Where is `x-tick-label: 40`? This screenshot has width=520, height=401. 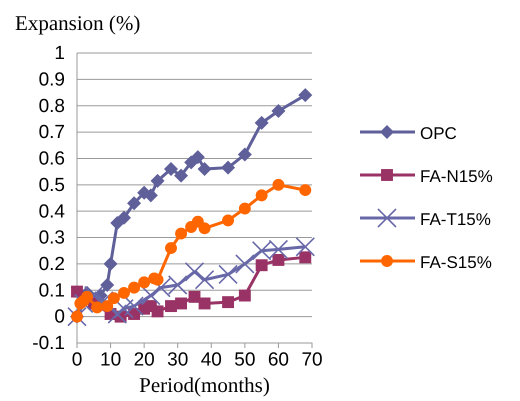
x-tick-label: 40 is located at coordinates (211, 359).